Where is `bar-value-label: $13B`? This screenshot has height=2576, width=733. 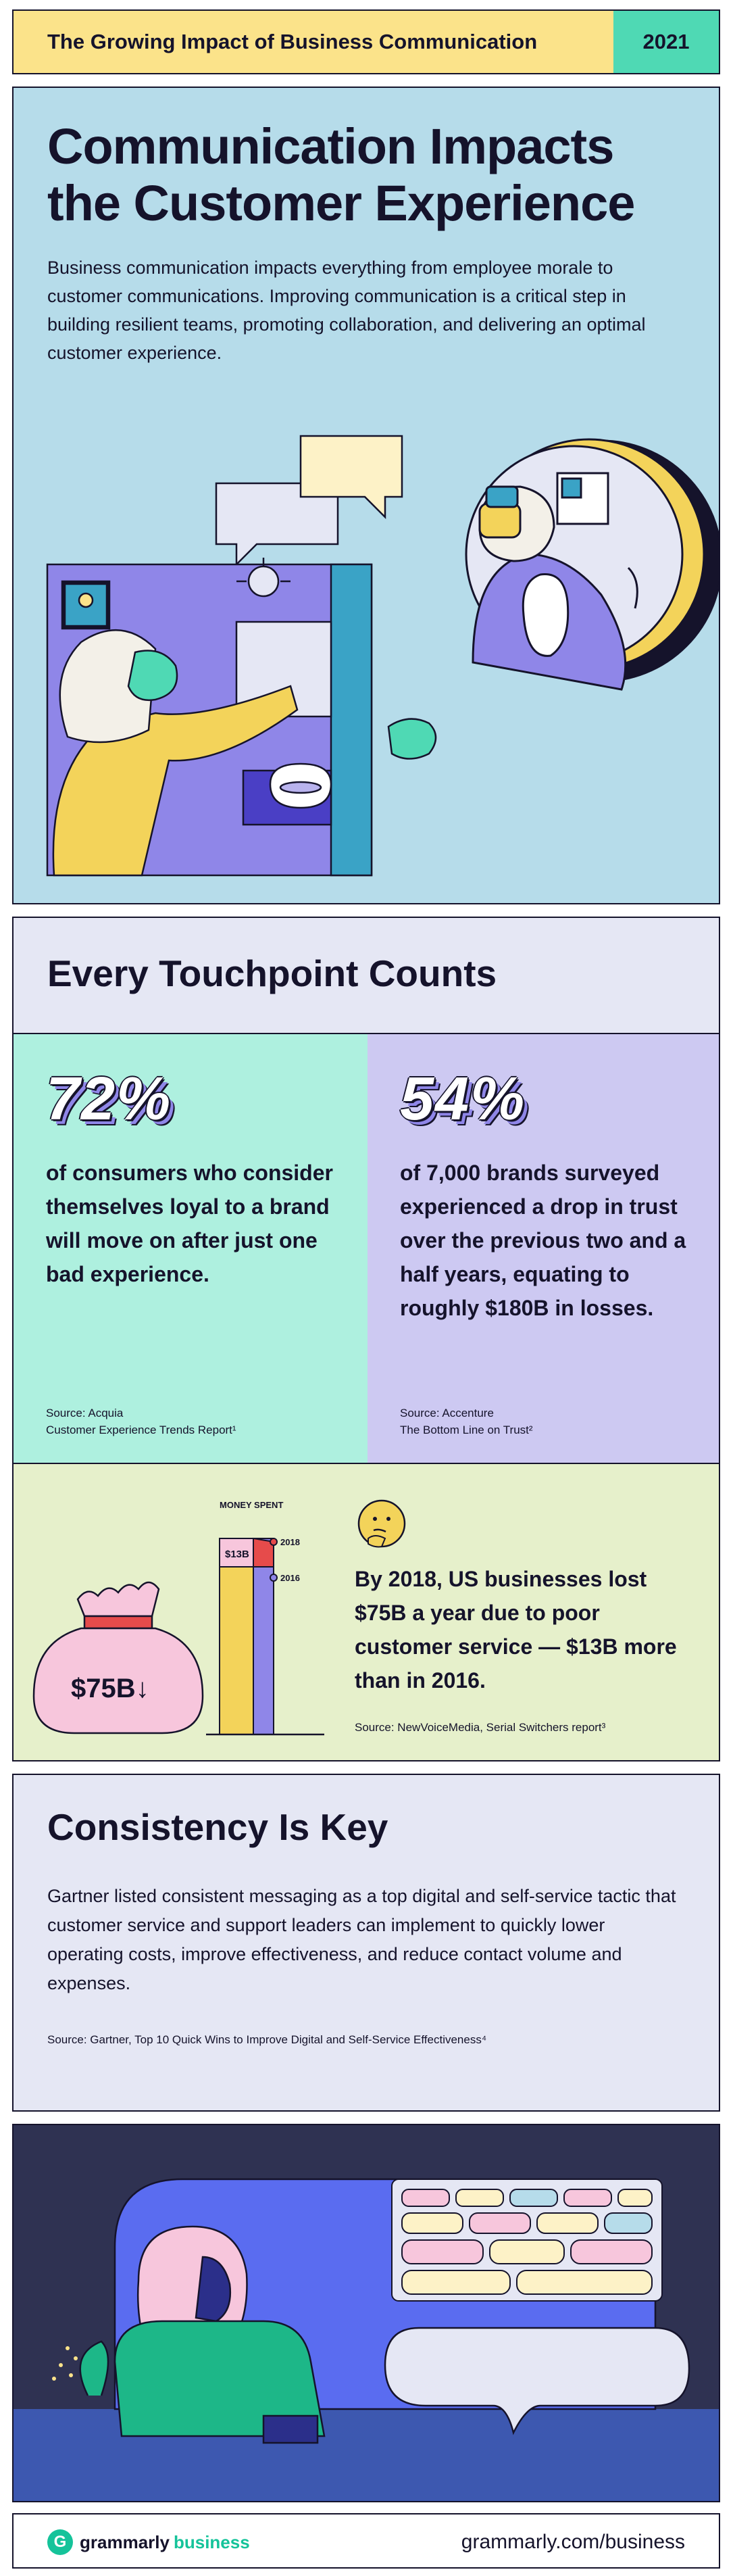 bar-value-label: $13B is located at coordinates (237, 1554).